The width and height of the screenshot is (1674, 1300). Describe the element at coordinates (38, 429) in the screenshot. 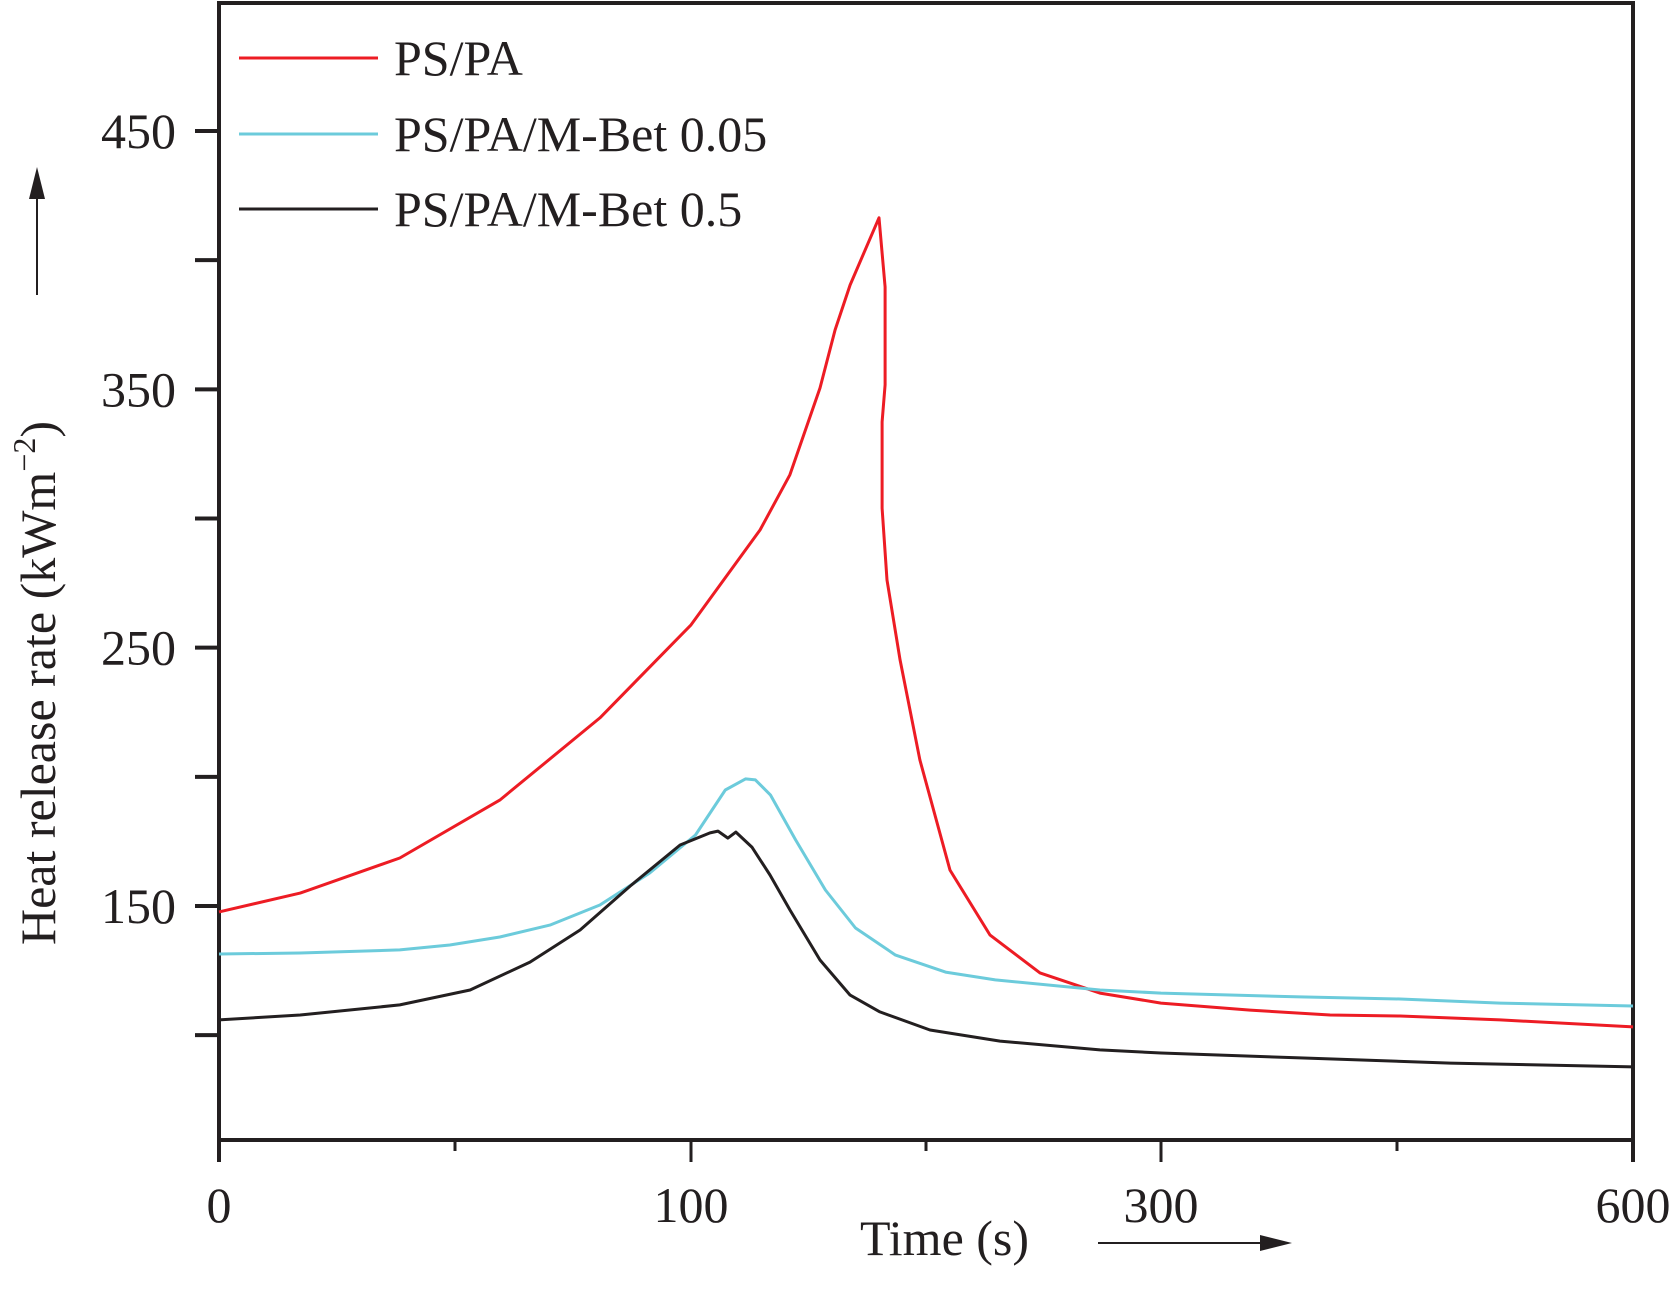

I see `y-axis-title-close: )` at that location.